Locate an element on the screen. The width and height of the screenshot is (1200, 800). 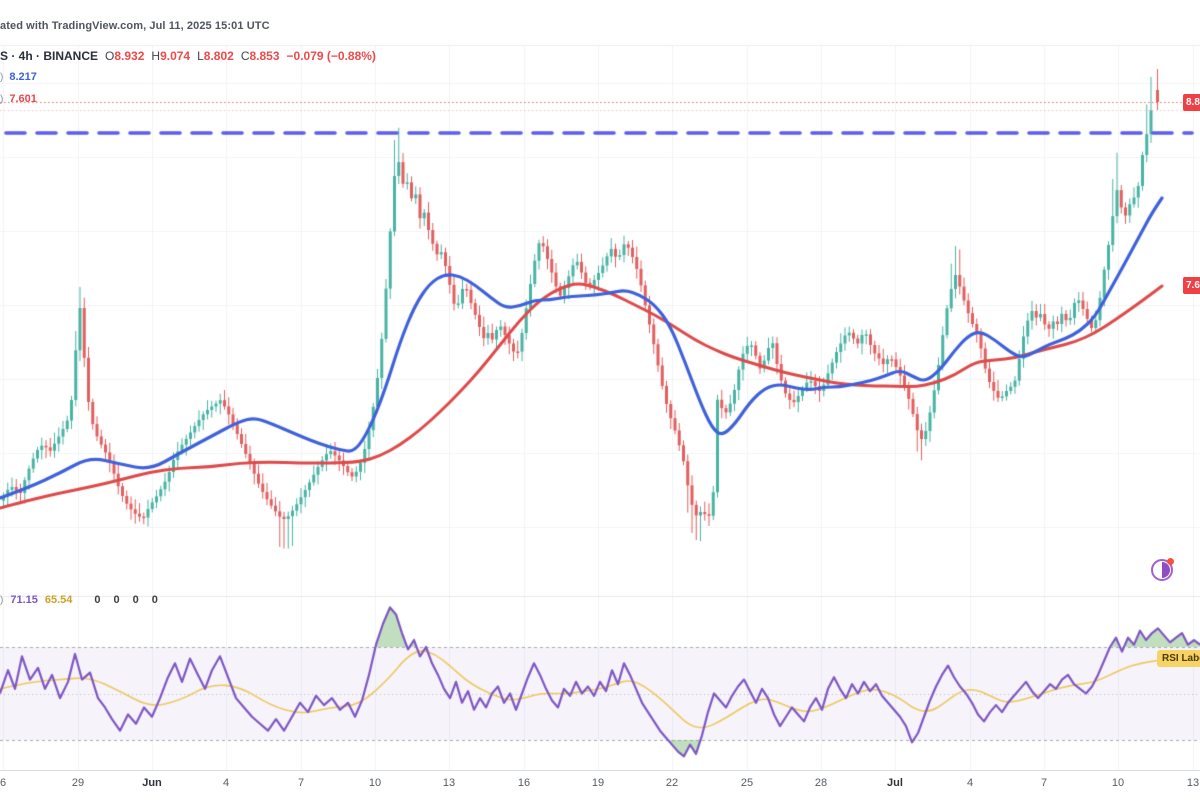
indicator-bubble-glyph is located at coordinates (1166, 570).